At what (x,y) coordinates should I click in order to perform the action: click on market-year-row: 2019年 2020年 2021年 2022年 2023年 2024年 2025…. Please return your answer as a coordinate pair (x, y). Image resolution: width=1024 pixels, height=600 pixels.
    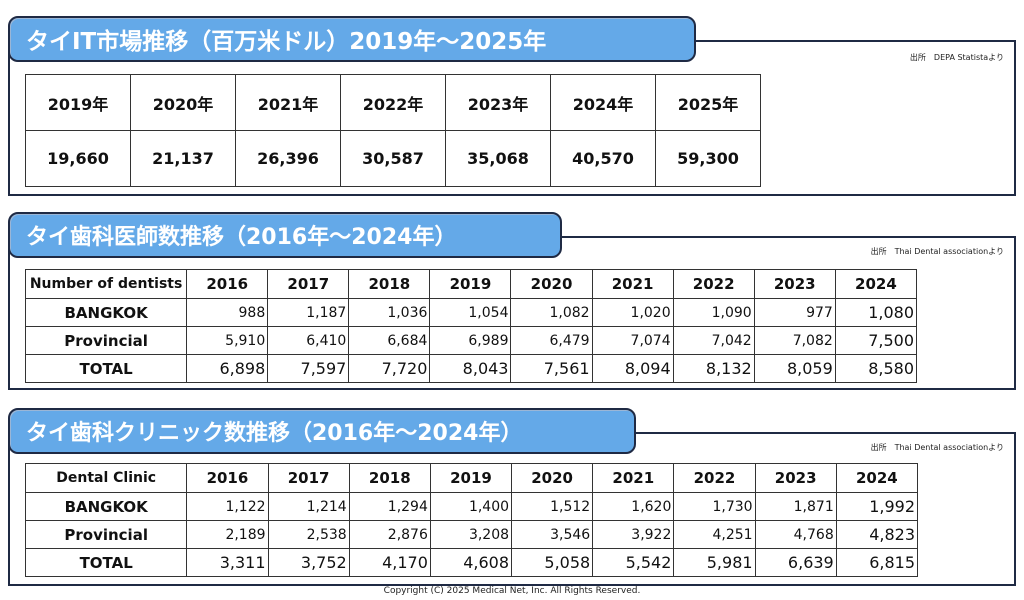
    Looking at the image, I should click on (393, 102).